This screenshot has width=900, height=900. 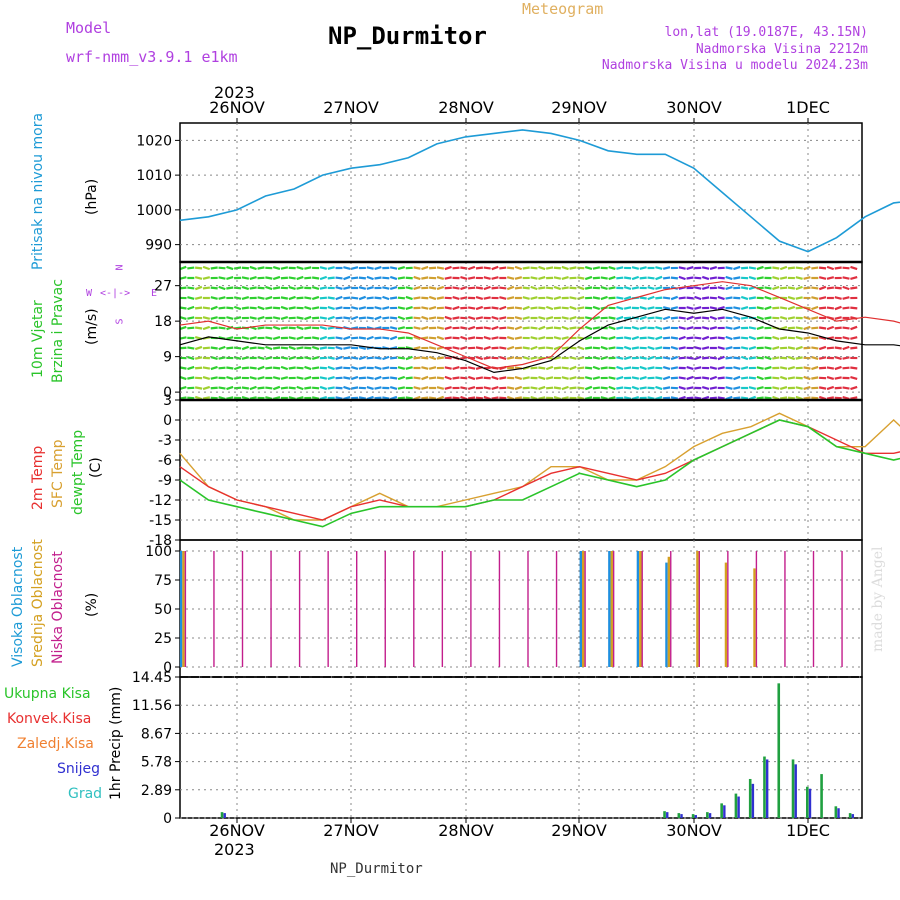 I want to click on date-label-top: 28NOV, so click(x=466, y=107).